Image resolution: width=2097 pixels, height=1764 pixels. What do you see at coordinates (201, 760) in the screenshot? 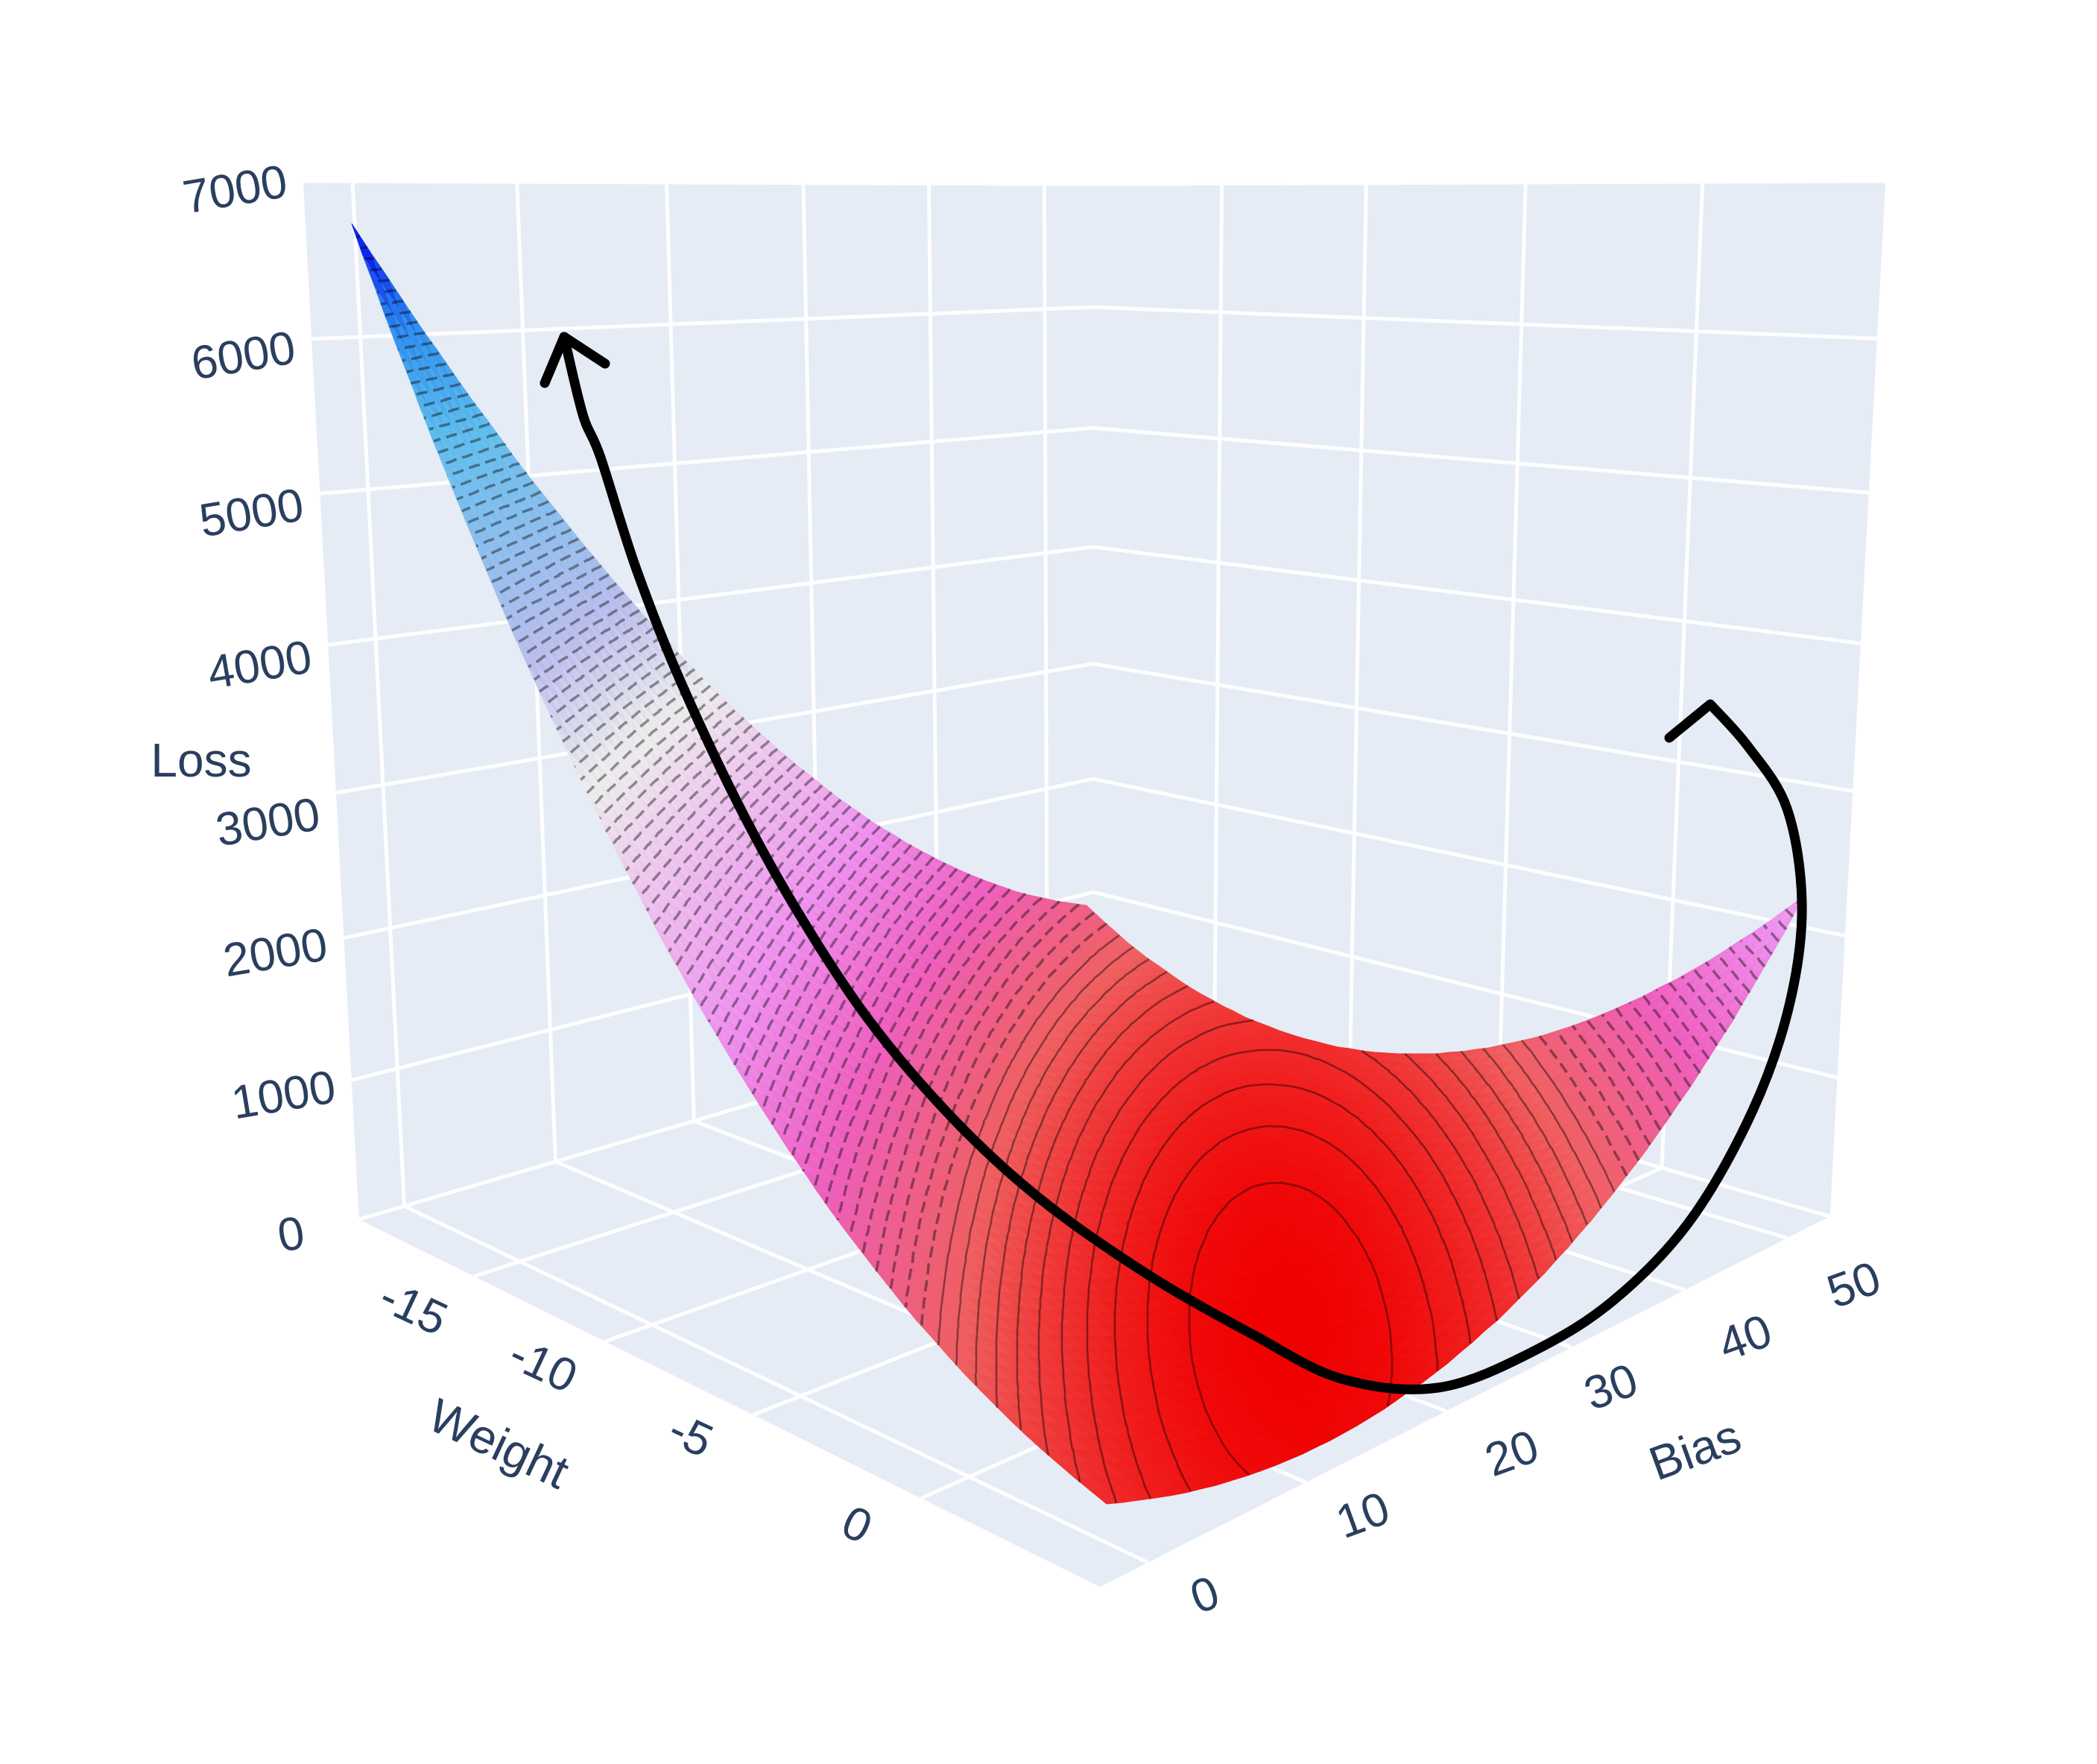
I see `svg-text: Loss` at bounding box center [201, 760].